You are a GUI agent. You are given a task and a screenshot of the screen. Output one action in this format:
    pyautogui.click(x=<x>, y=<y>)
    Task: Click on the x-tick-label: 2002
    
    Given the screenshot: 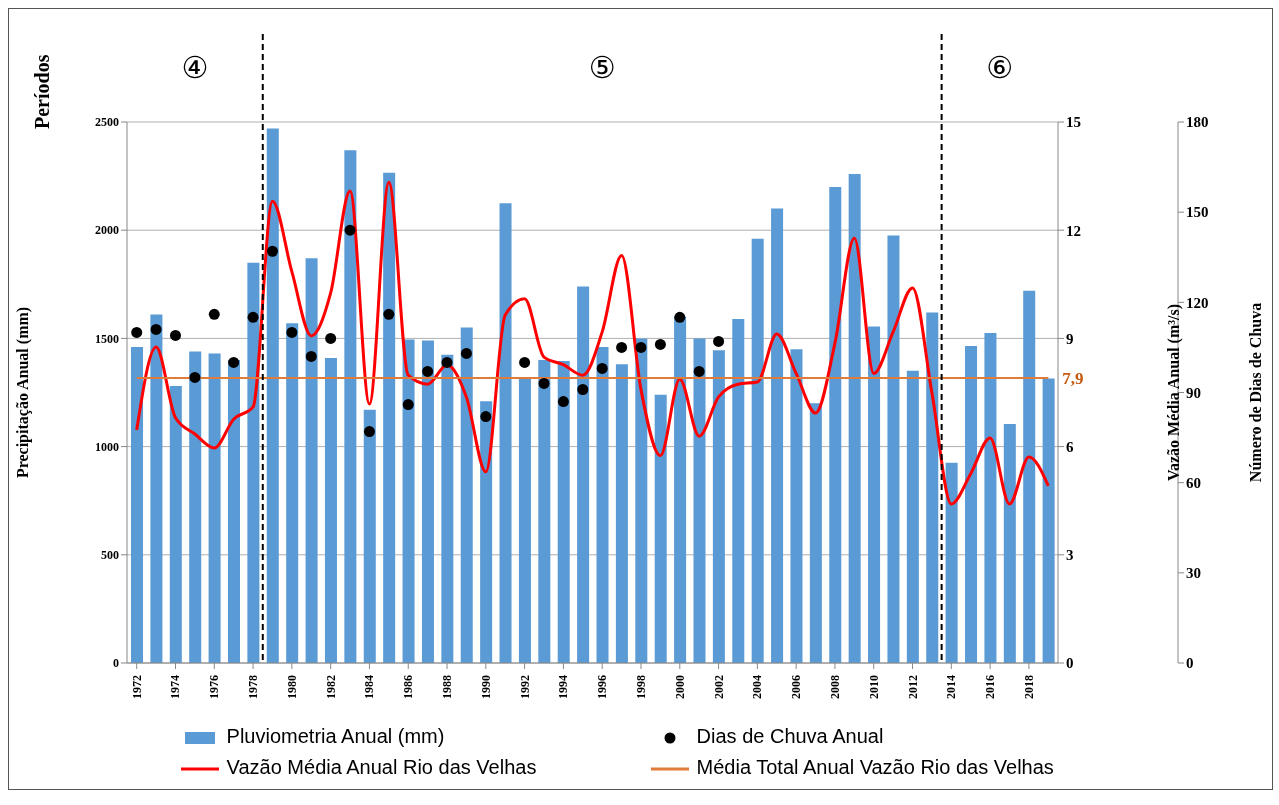 What is the action you would take?
    pyautogui.click(x=718, y=687)
    